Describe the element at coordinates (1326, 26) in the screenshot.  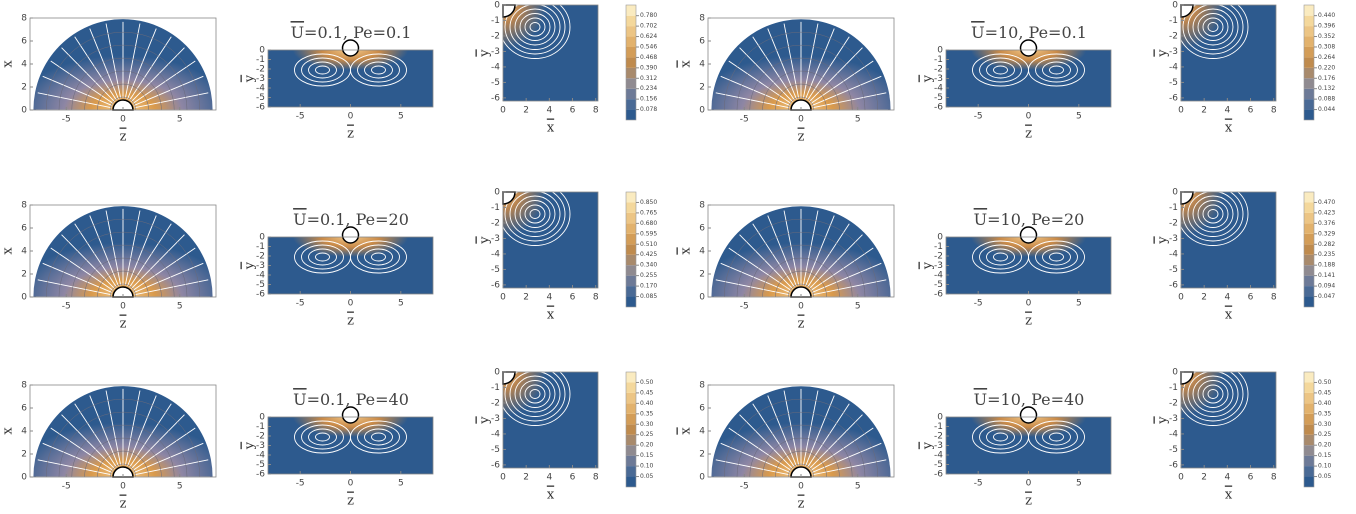
I see `colorbar-tick-label: 0.396` at that location.